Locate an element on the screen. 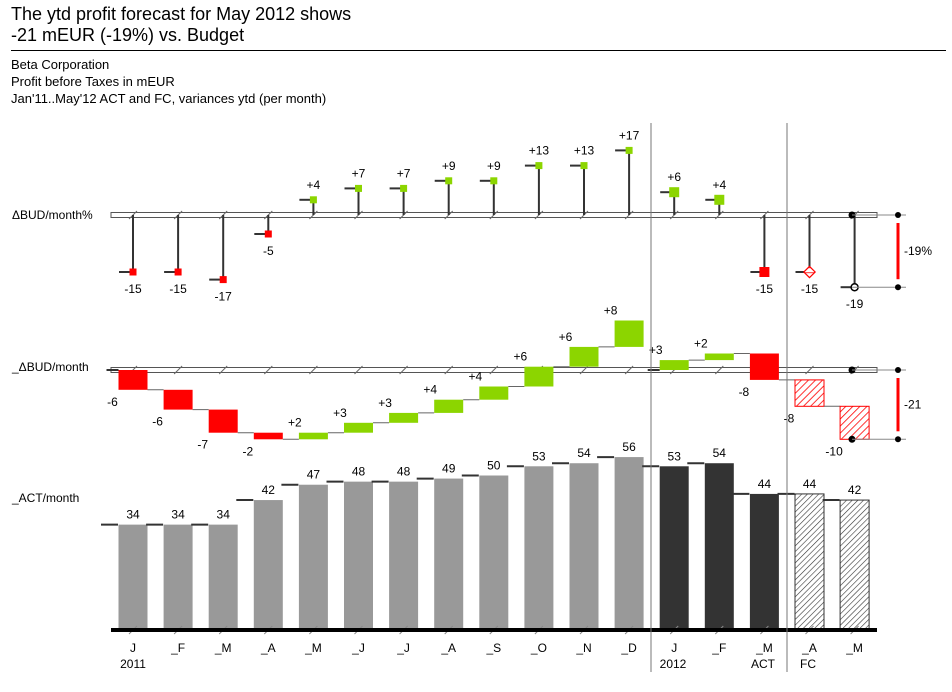 This screenshot has width=952, height=692. scenario-label: FC is located at coordinates (808, 664).